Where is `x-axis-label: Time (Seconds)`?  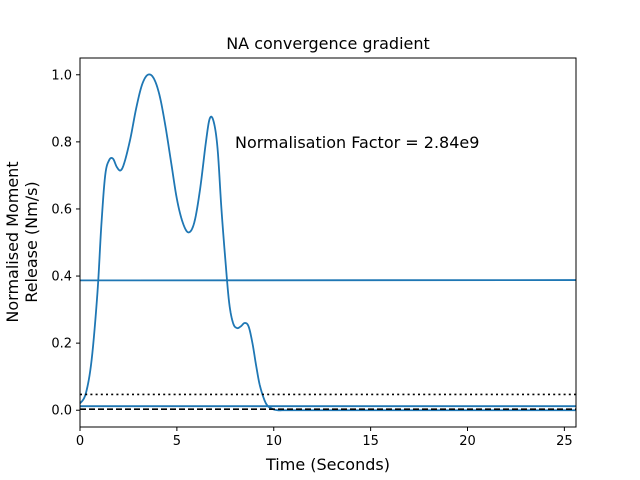 x-axis-label: Time (Seconds) is located at coordinates (327, 464).